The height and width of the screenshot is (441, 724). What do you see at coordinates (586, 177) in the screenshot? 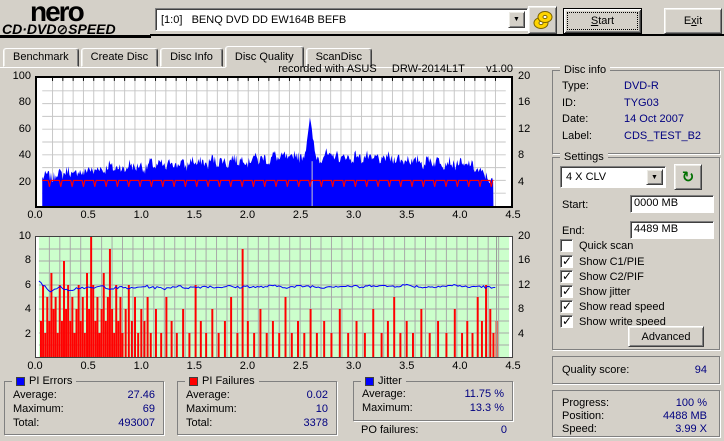
I see `speed-select-value: 4 X CLV` at bounding box center [586, 177].